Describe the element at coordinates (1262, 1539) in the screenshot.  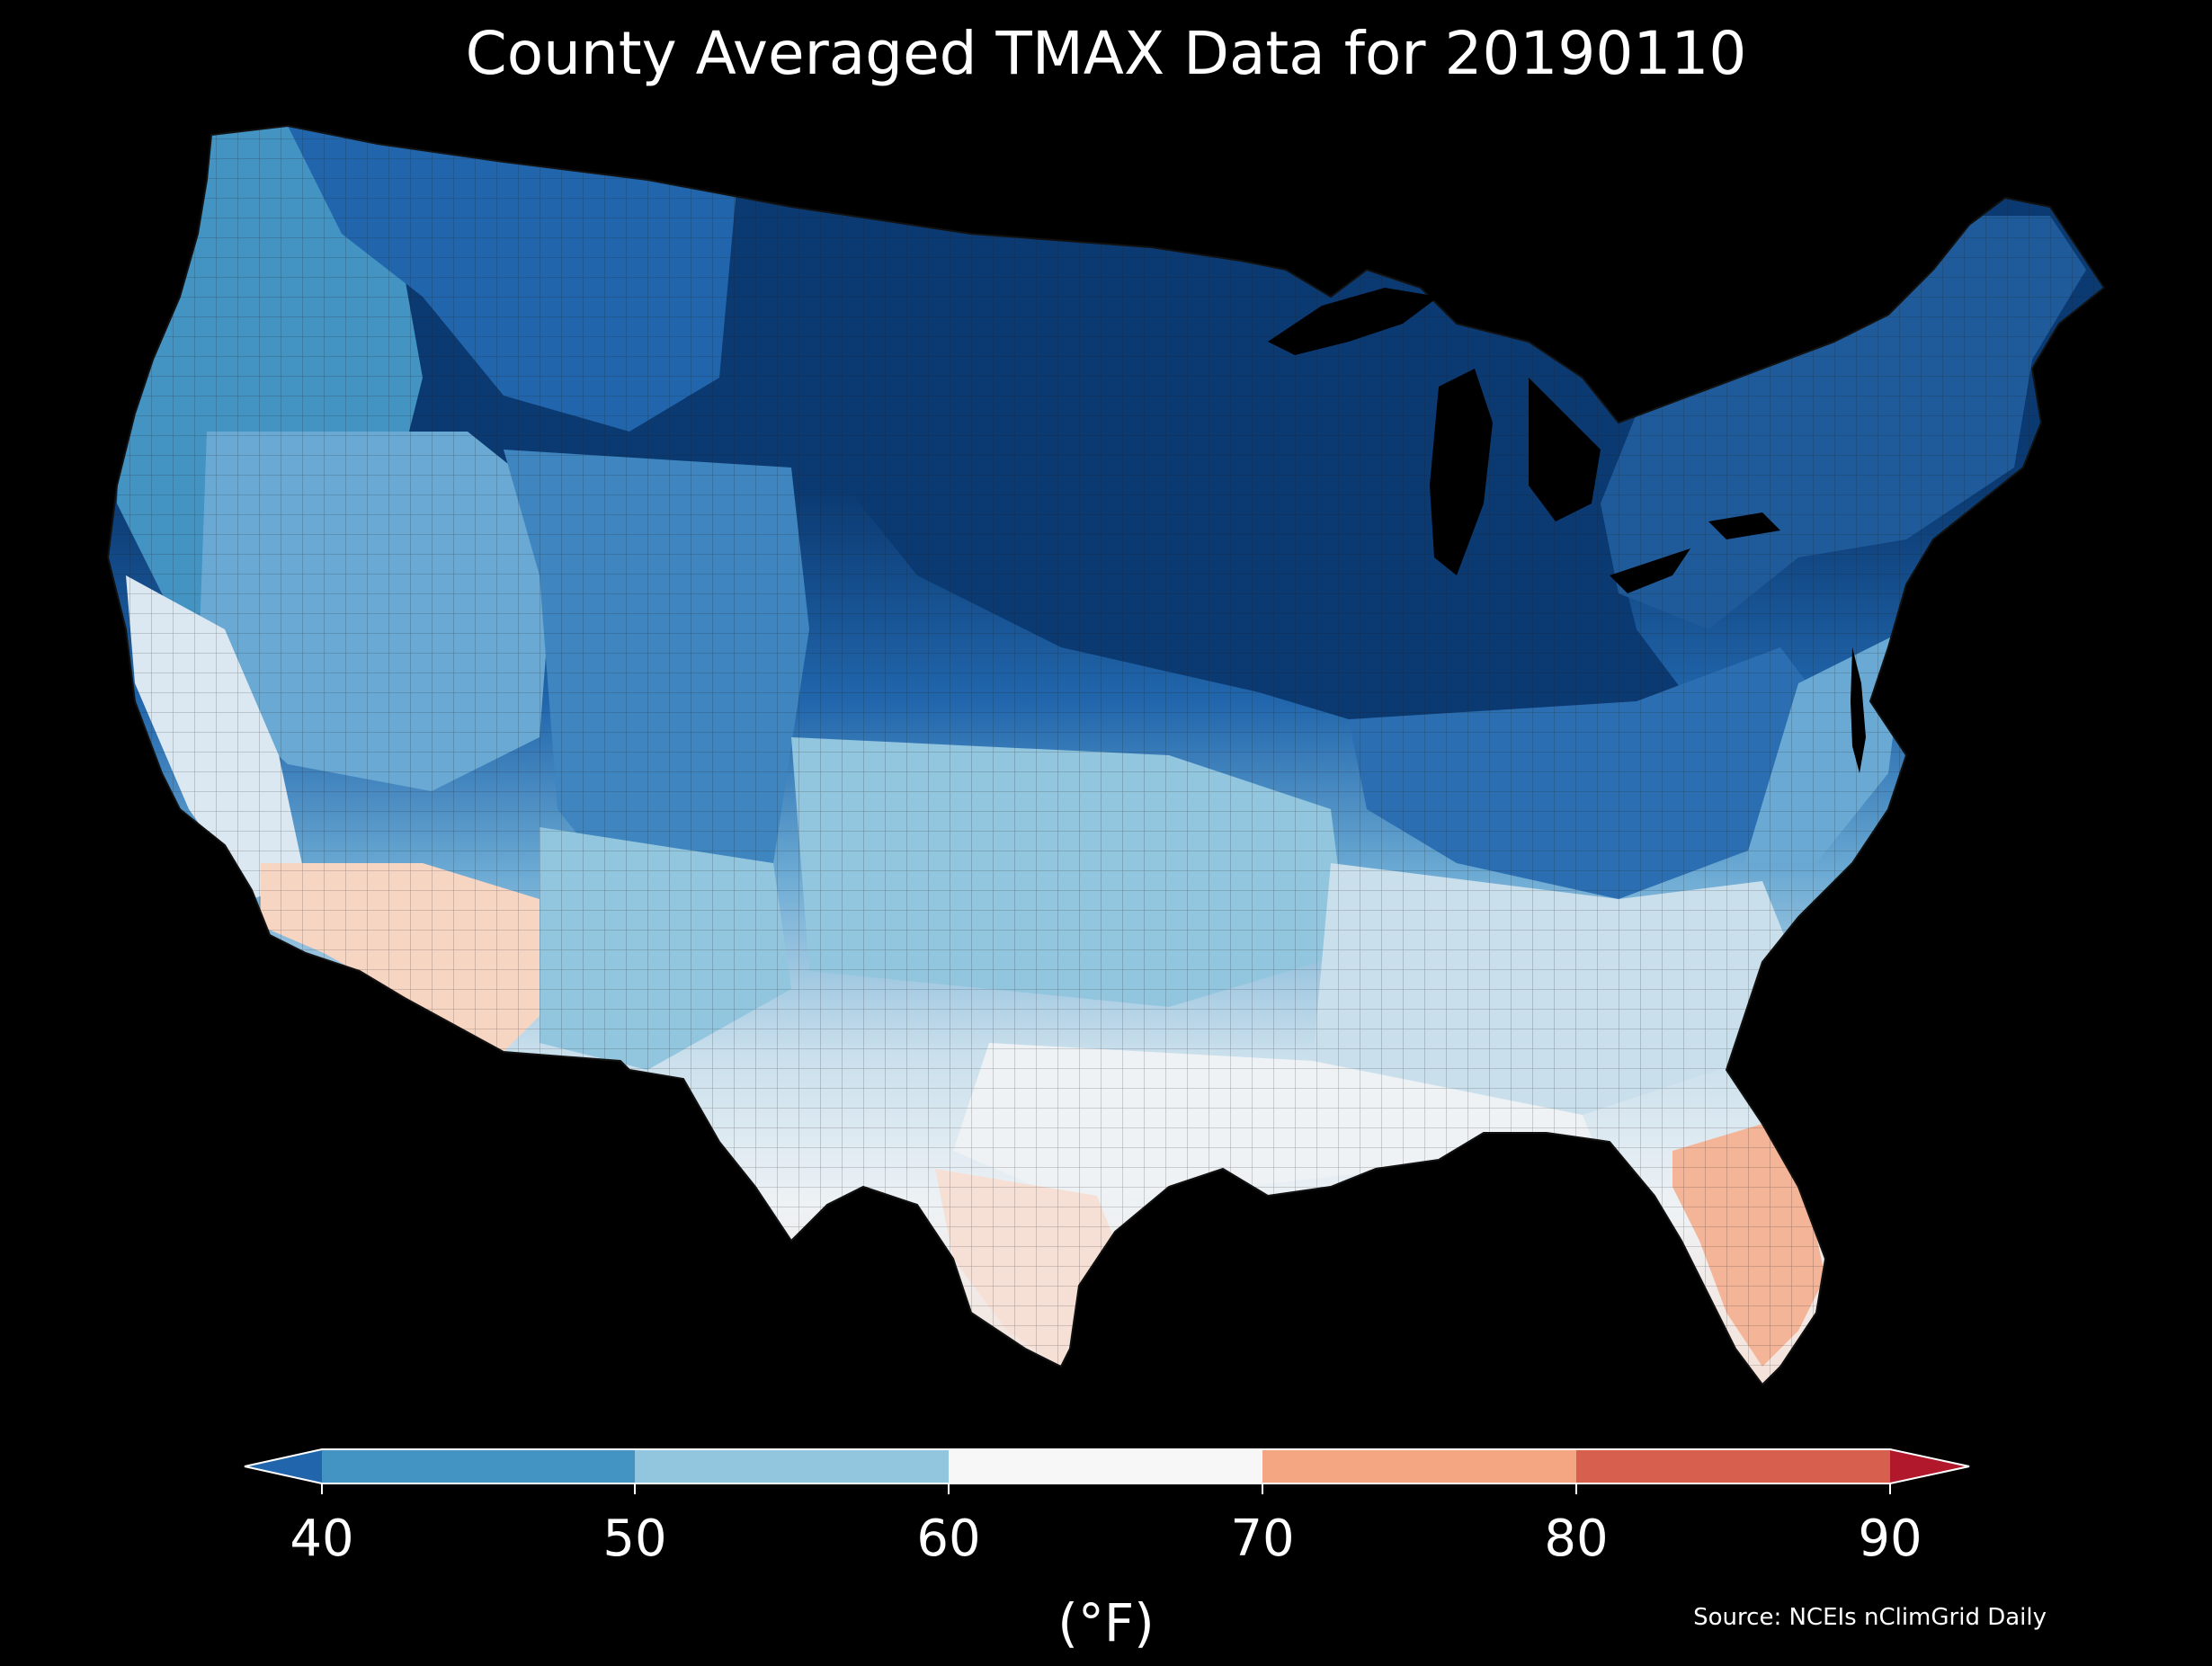
I see `tick-label-70: 70` at that location.